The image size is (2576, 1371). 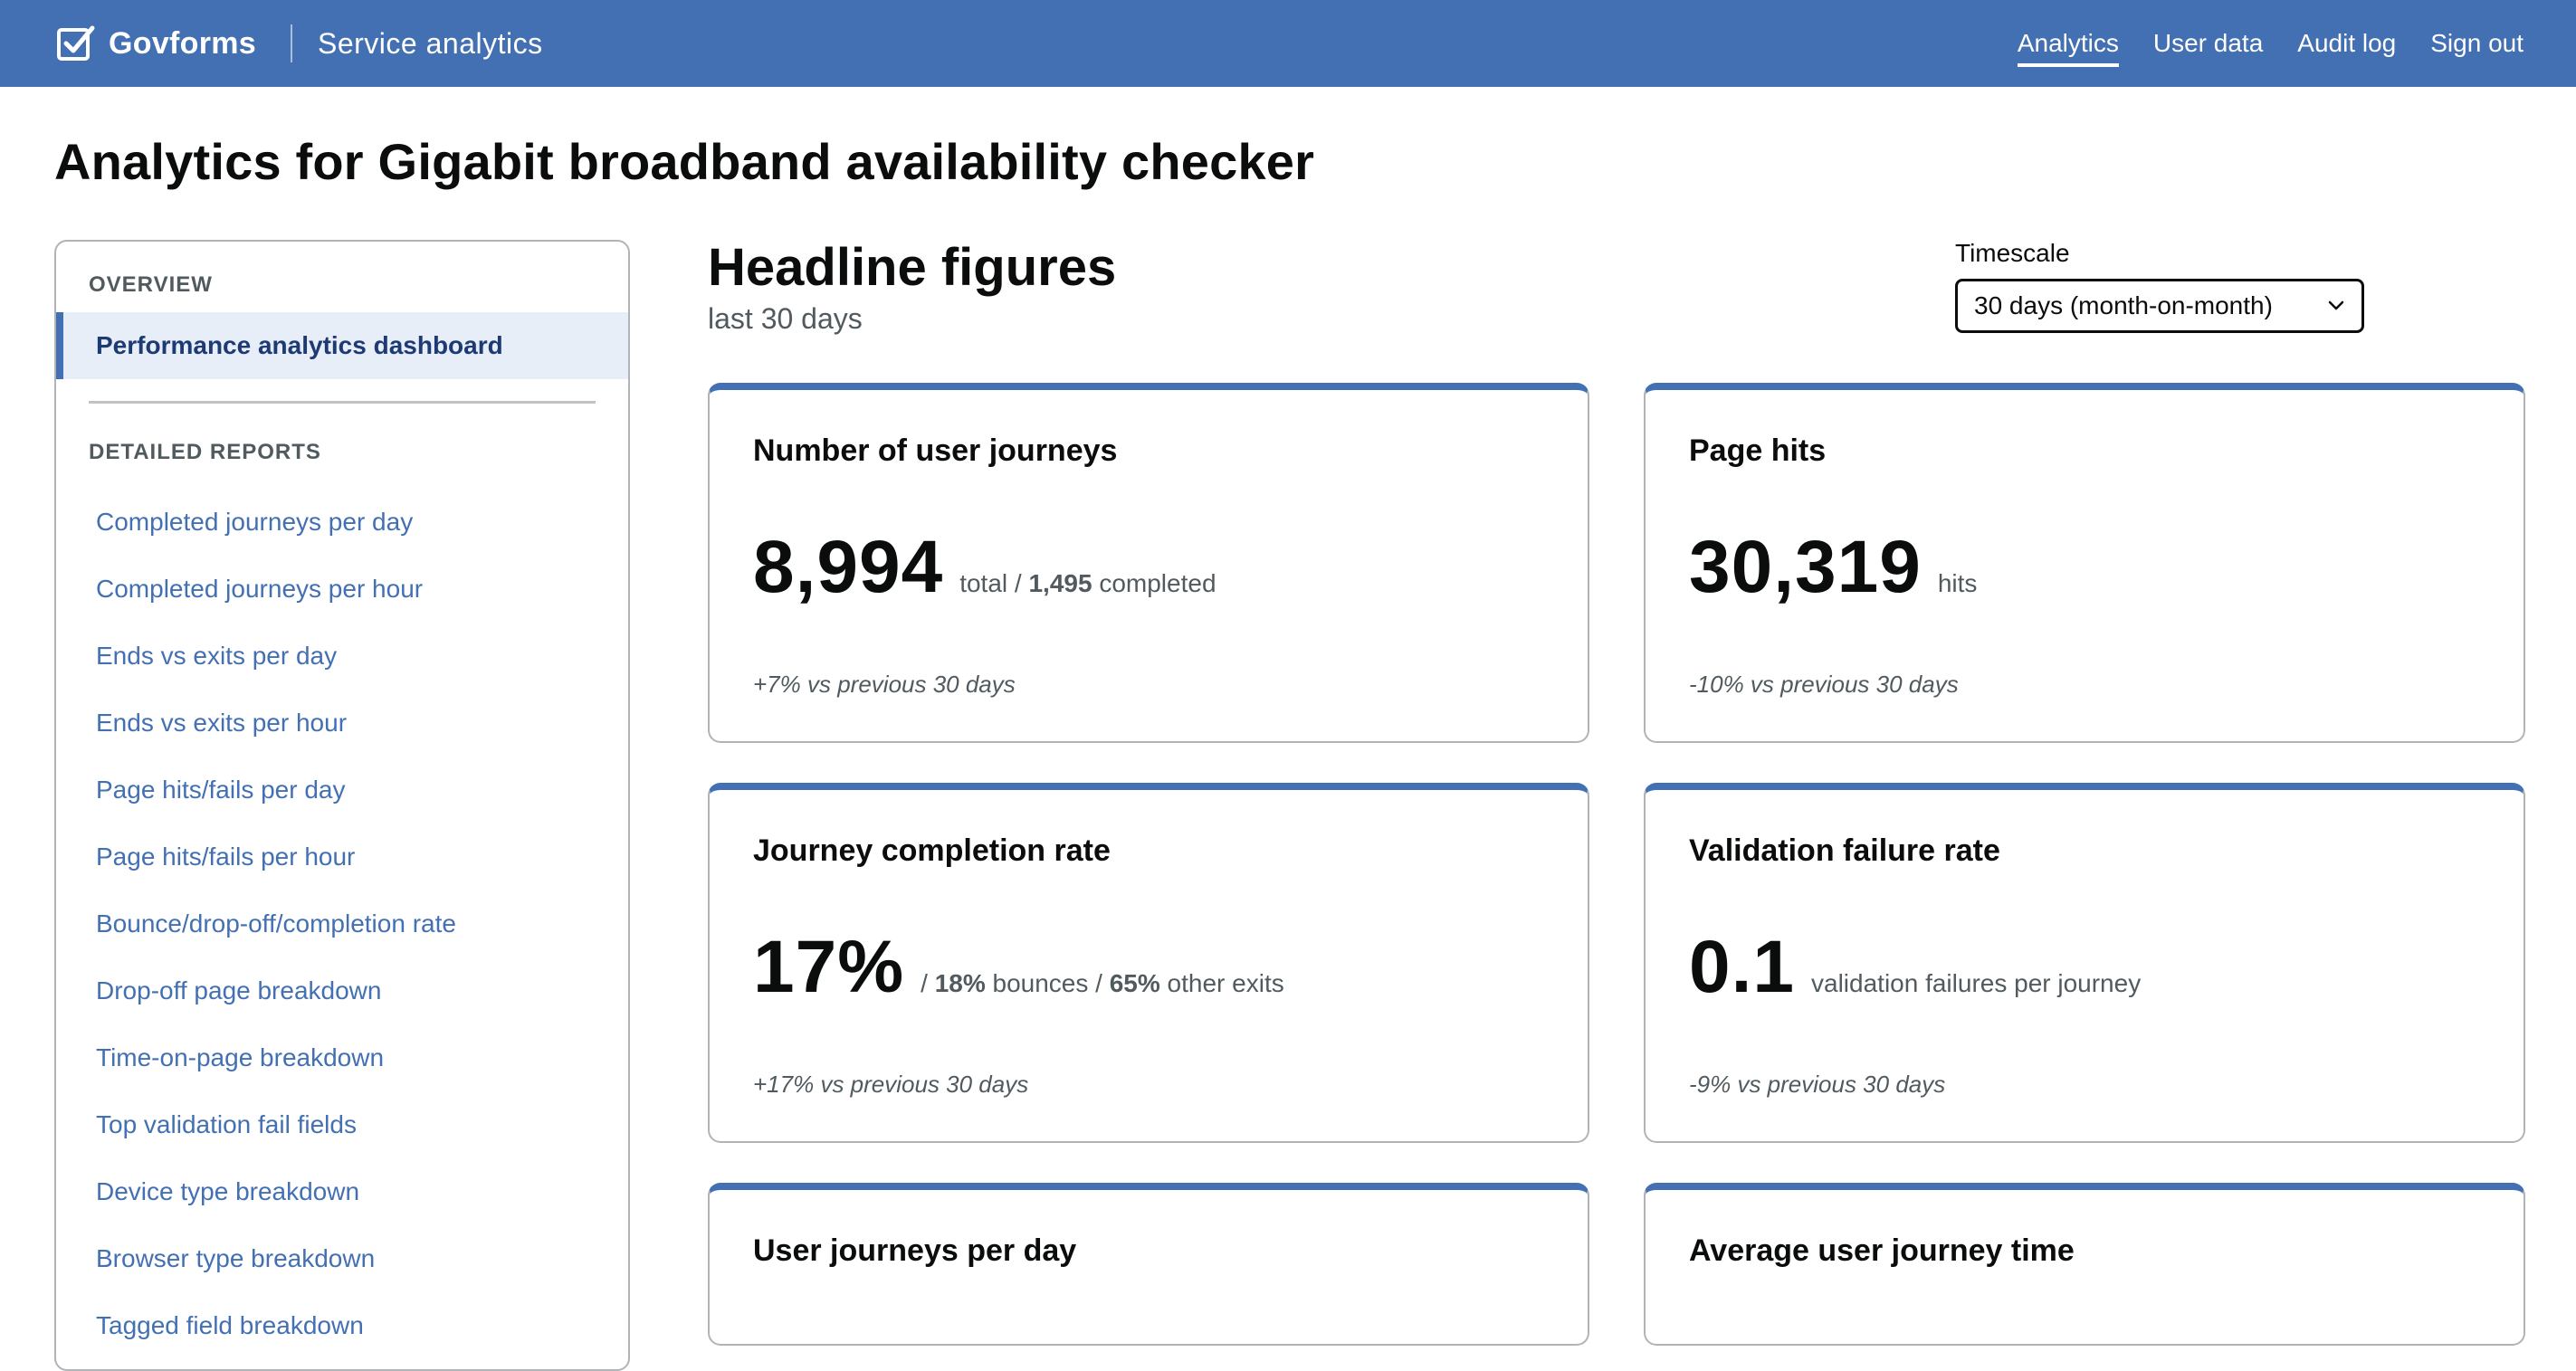 What do you see at coordinates (2477, 43) in the screenshot?
I see `nav-sign-out: Sign out` at bounding box center [2477, 43].